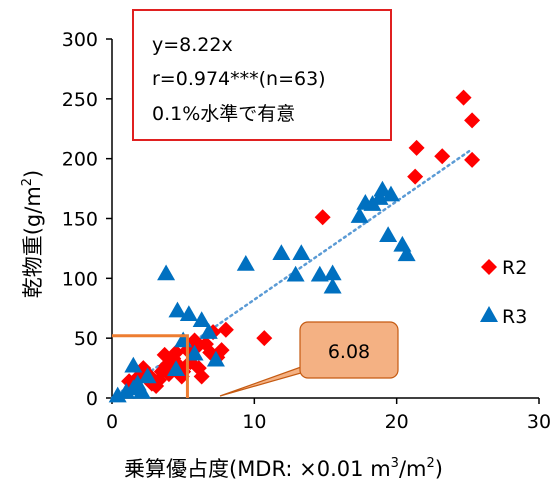 The width and height of the screenshot is (558, 490). I want to click on y-tick-label: 50, so click(86, 339).